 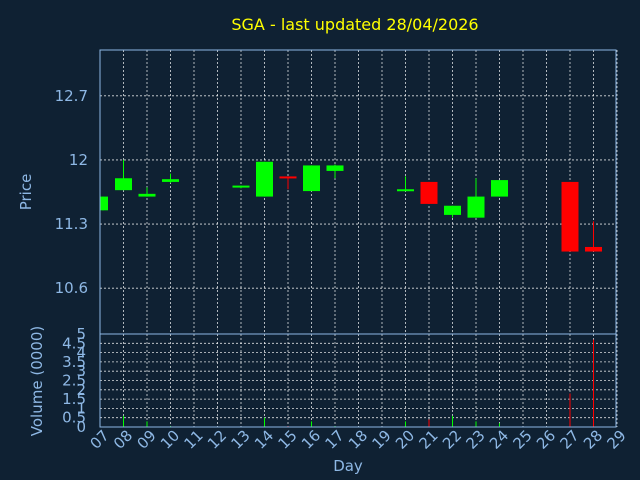 What do you see at coordinates (81, 427) in the screenshot?
I see `volume-tick-label: 0` at bounding box center [81, 427].